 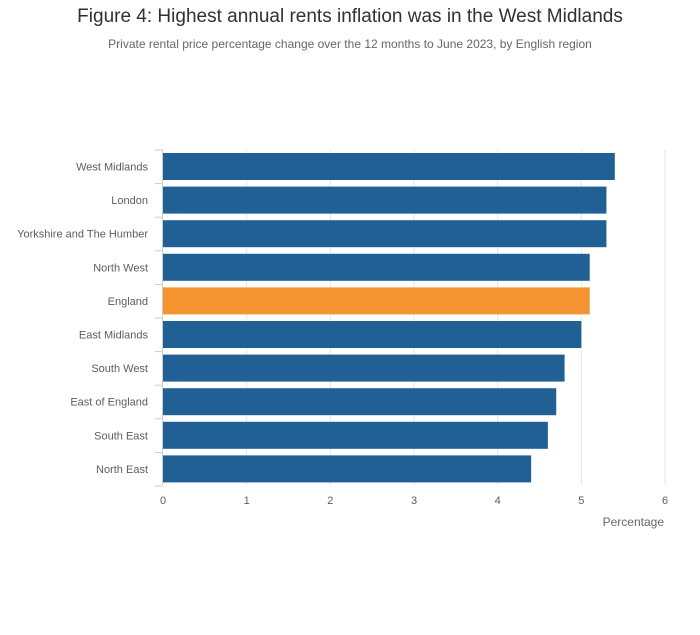 I want to click on category-label: England, so click(x=128, y=302).